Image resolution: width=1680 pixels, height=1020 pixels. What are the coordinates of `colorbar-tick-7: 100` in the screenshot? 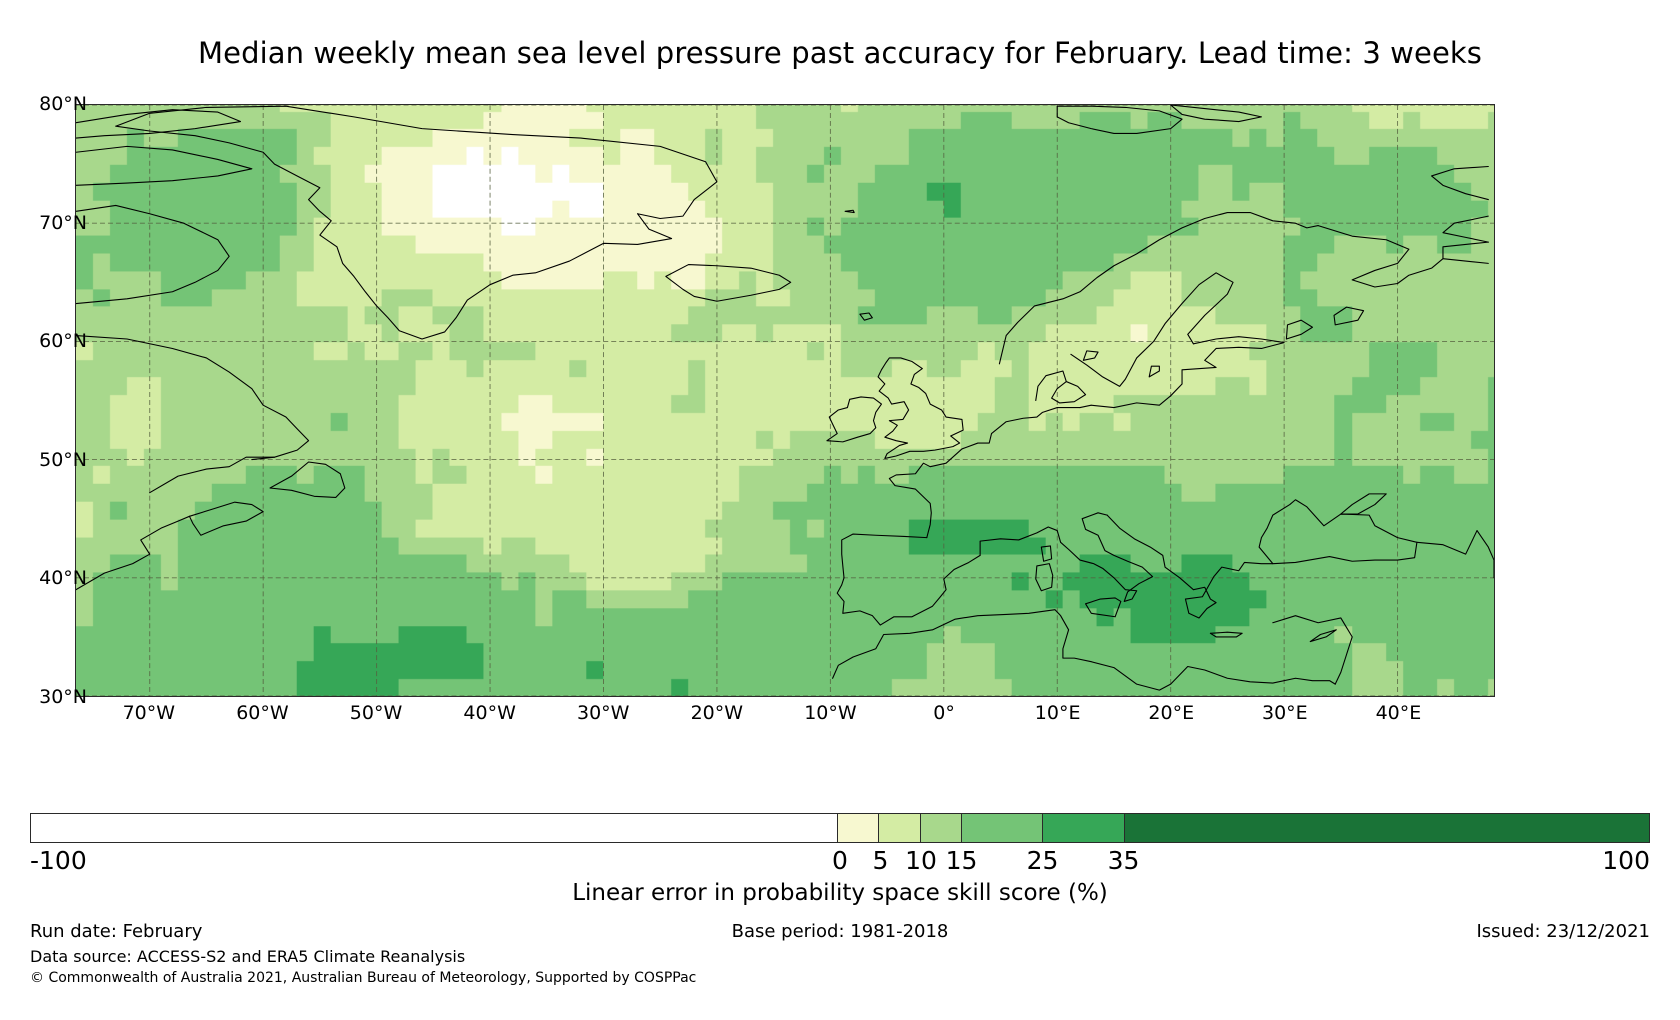 It's located at (1626, 860).